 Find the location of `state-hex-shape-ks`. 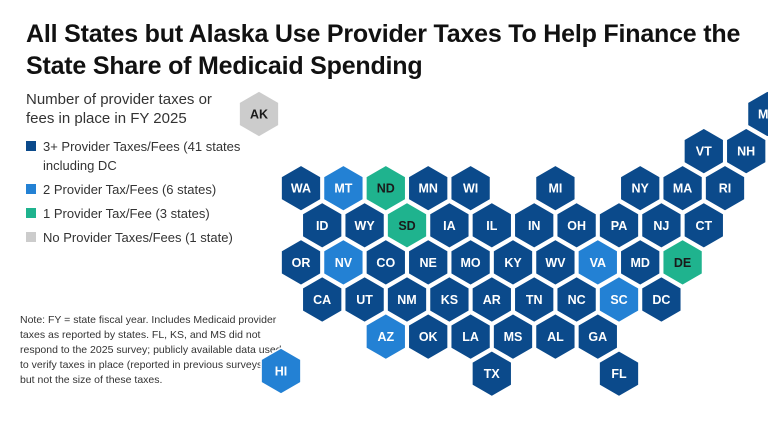

state-hex-shape-ks is located at coordinates (449, 299).